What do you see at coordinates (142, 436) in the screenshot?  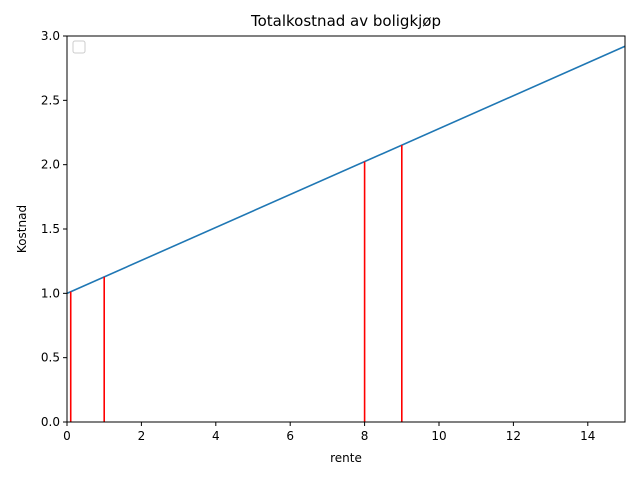 I see `x-tick-label: 2` at bounding box center [142, 436].